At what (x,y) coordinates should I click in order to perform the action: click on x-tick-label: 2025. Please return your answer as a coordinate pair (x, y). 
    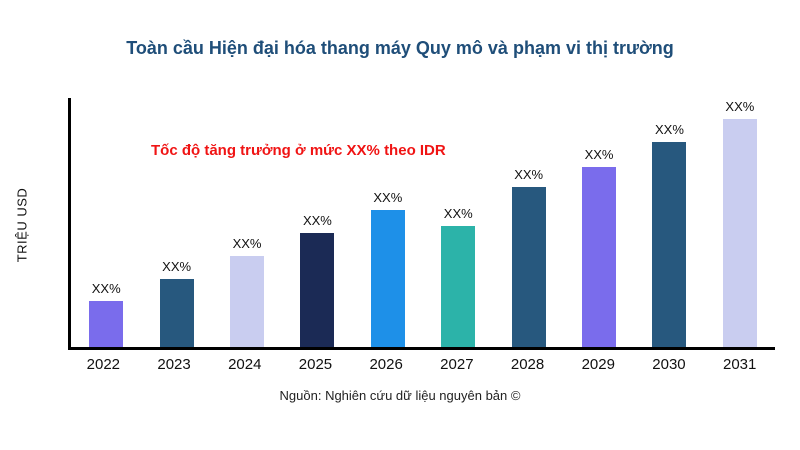
    Looking at the image, I should click on (315, 364).